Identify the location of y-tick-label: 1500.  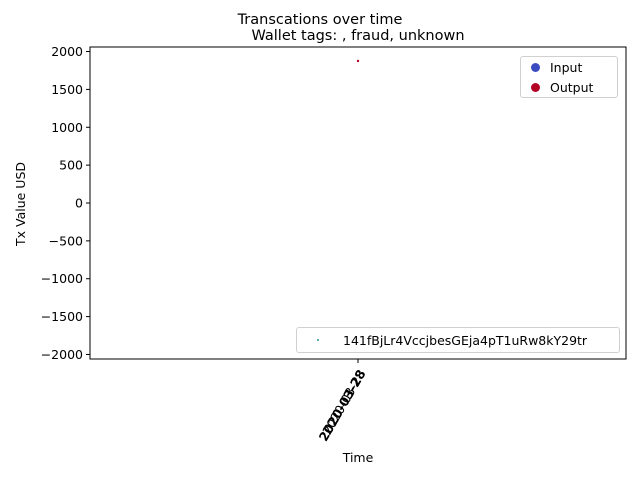
(67, 89).